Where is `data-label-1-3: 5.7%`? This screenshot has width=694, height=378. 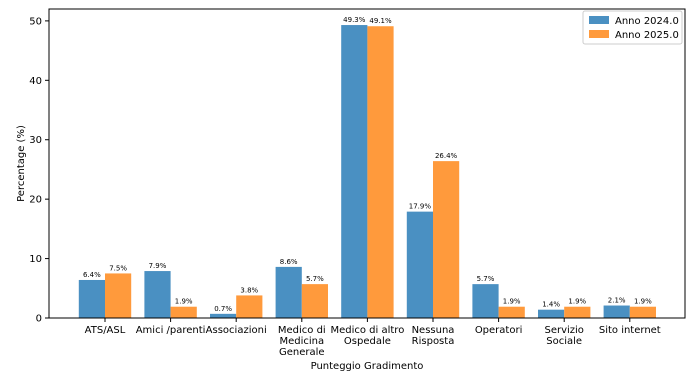 data-label-1-3: 5.7% is located at coordinates (315, 279).